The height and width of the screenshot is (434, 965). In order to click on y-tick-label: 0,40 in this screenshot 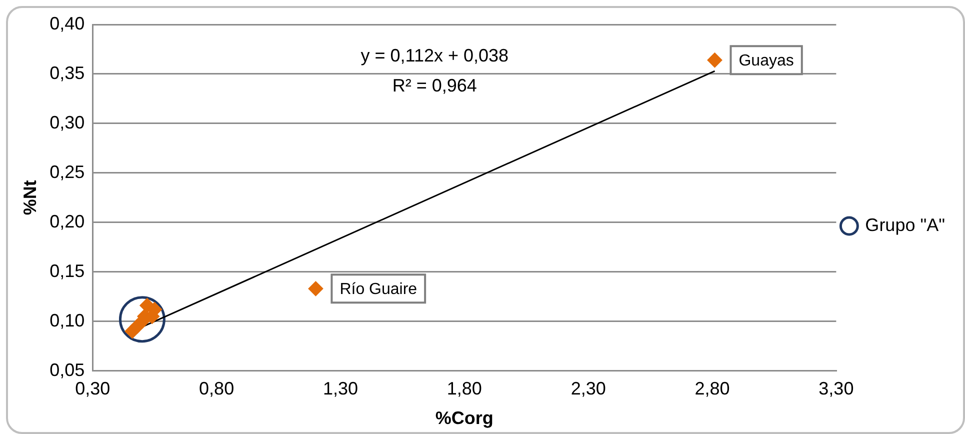, I will do `click(67, 23)`.